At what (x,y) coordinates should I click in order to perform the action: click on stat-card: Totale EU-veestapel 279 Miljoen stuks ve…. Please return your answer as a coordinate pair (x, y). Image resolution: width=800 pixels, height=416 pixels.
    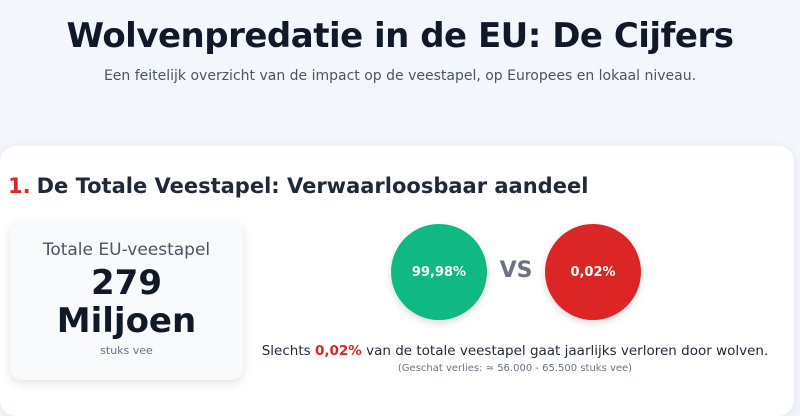
    Looking at the image, I should click on (126, 301).